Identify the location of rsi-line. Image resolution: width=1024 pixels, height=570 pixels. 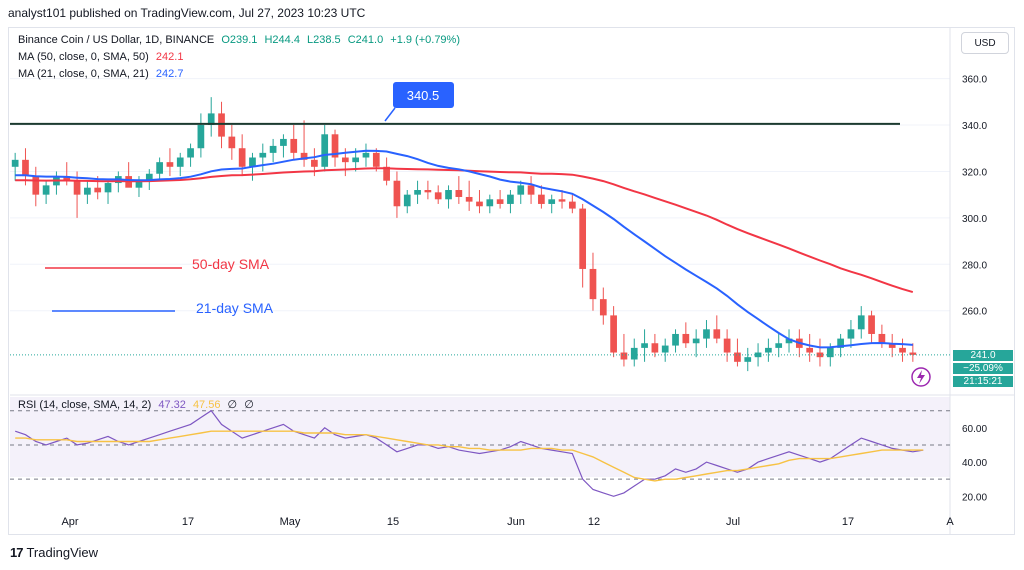
(469, 453).